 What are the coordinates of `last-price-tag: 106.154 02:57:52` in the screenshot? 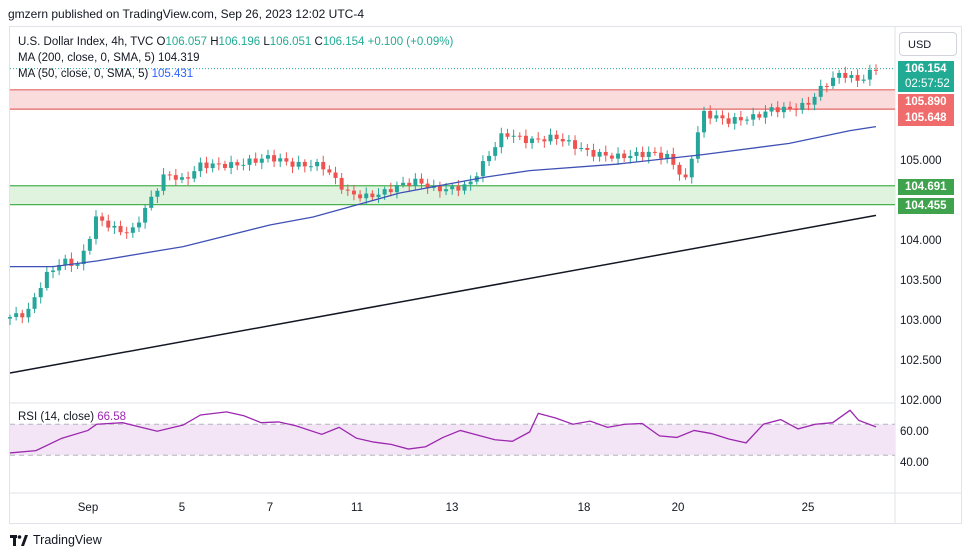 It's located at (926, 76).